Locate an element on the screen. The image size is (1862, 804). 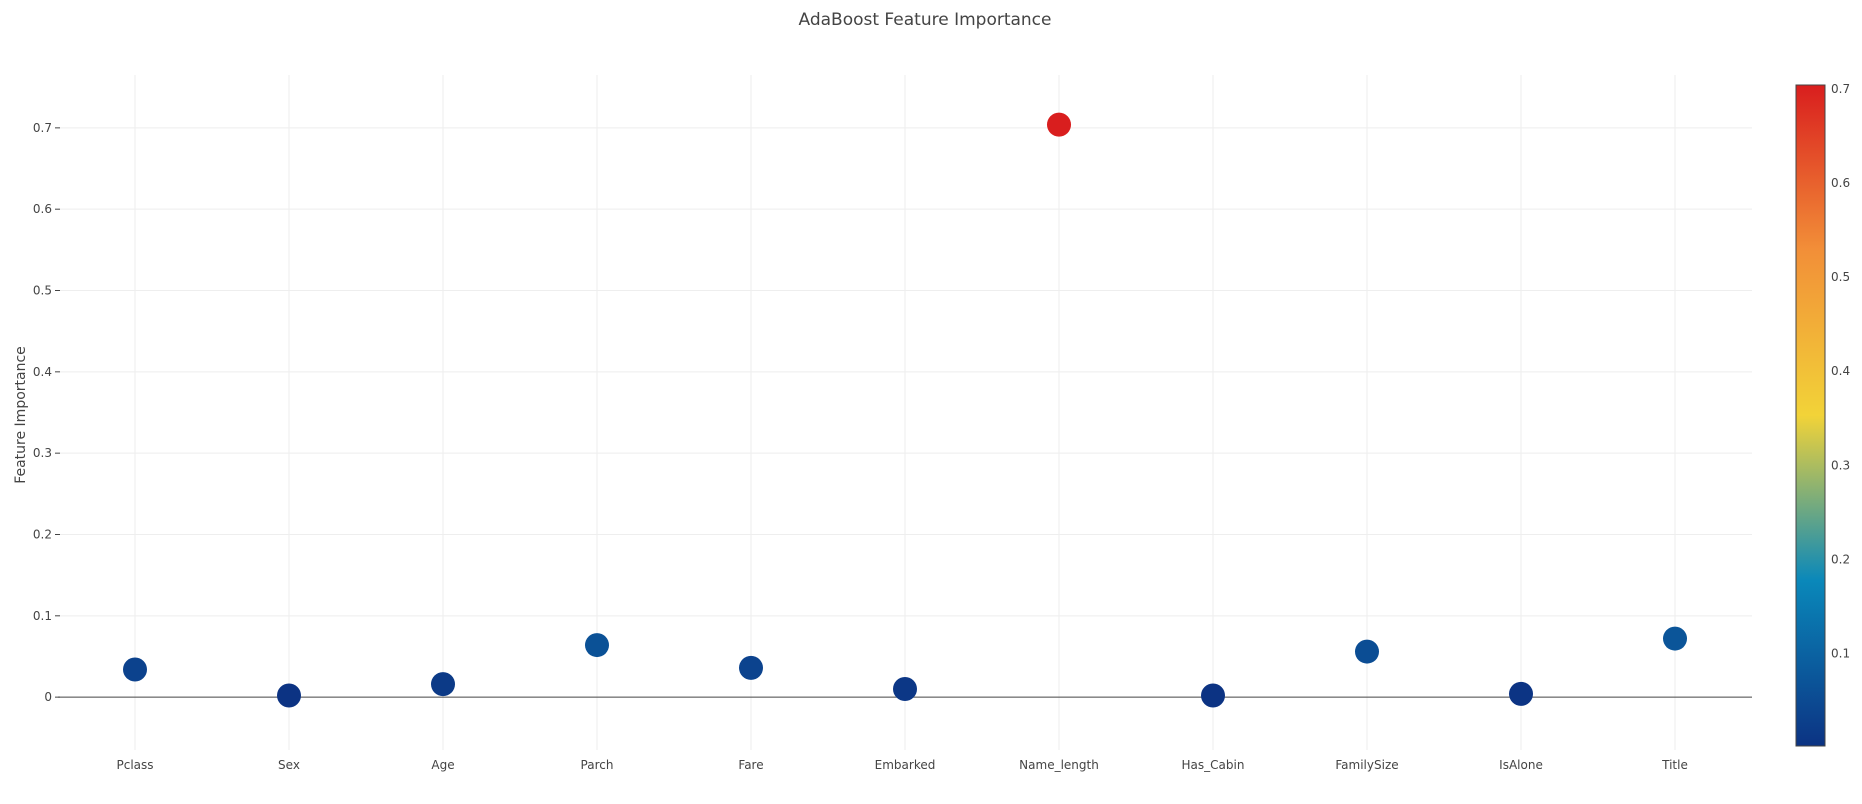
x-tick-label: Sex is located at coordinates (289, 765).